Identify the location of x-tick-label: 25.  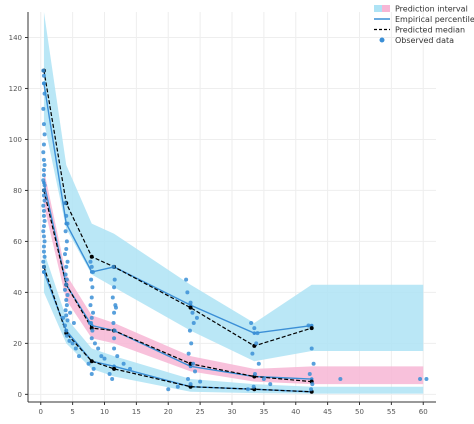
(200, 412).